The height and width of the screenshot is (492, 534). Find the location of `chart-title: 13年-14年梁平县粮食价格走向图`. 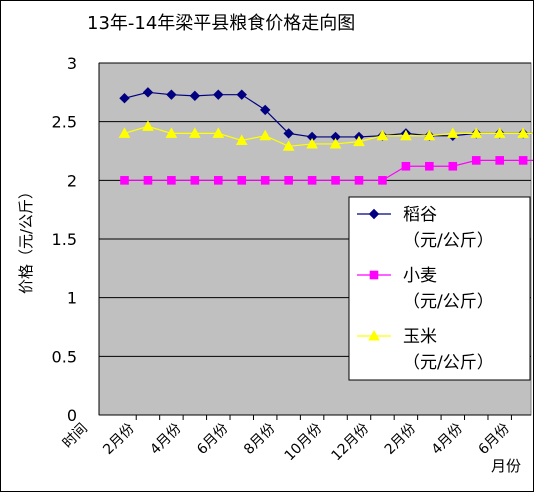

chart-title: 13年-14年梁平县粮食价格走向图 is located at coordinates (221, 23).